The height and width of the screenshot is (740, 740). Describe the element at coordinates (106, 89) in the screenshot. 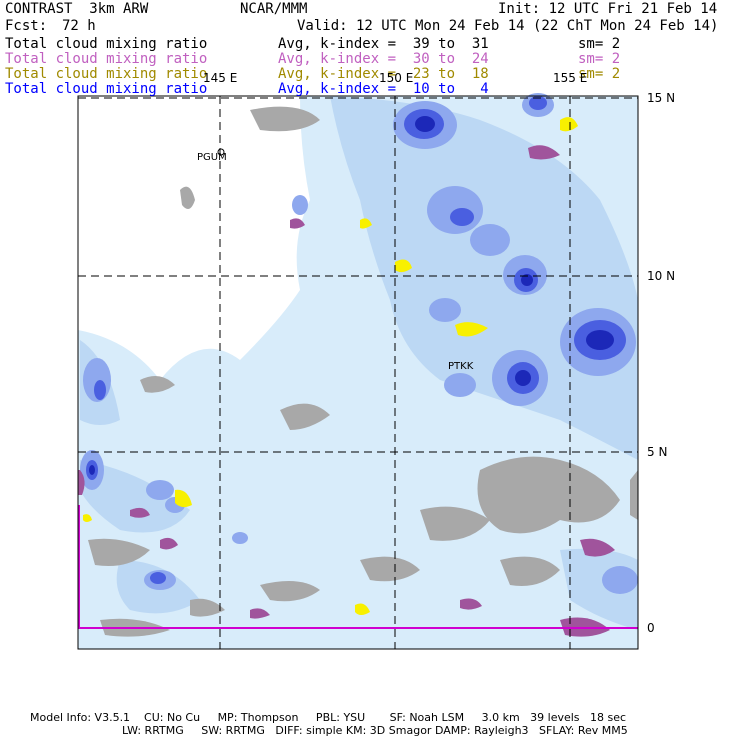

I see `field-name-4: Total cloud mixing ratio` at that location.